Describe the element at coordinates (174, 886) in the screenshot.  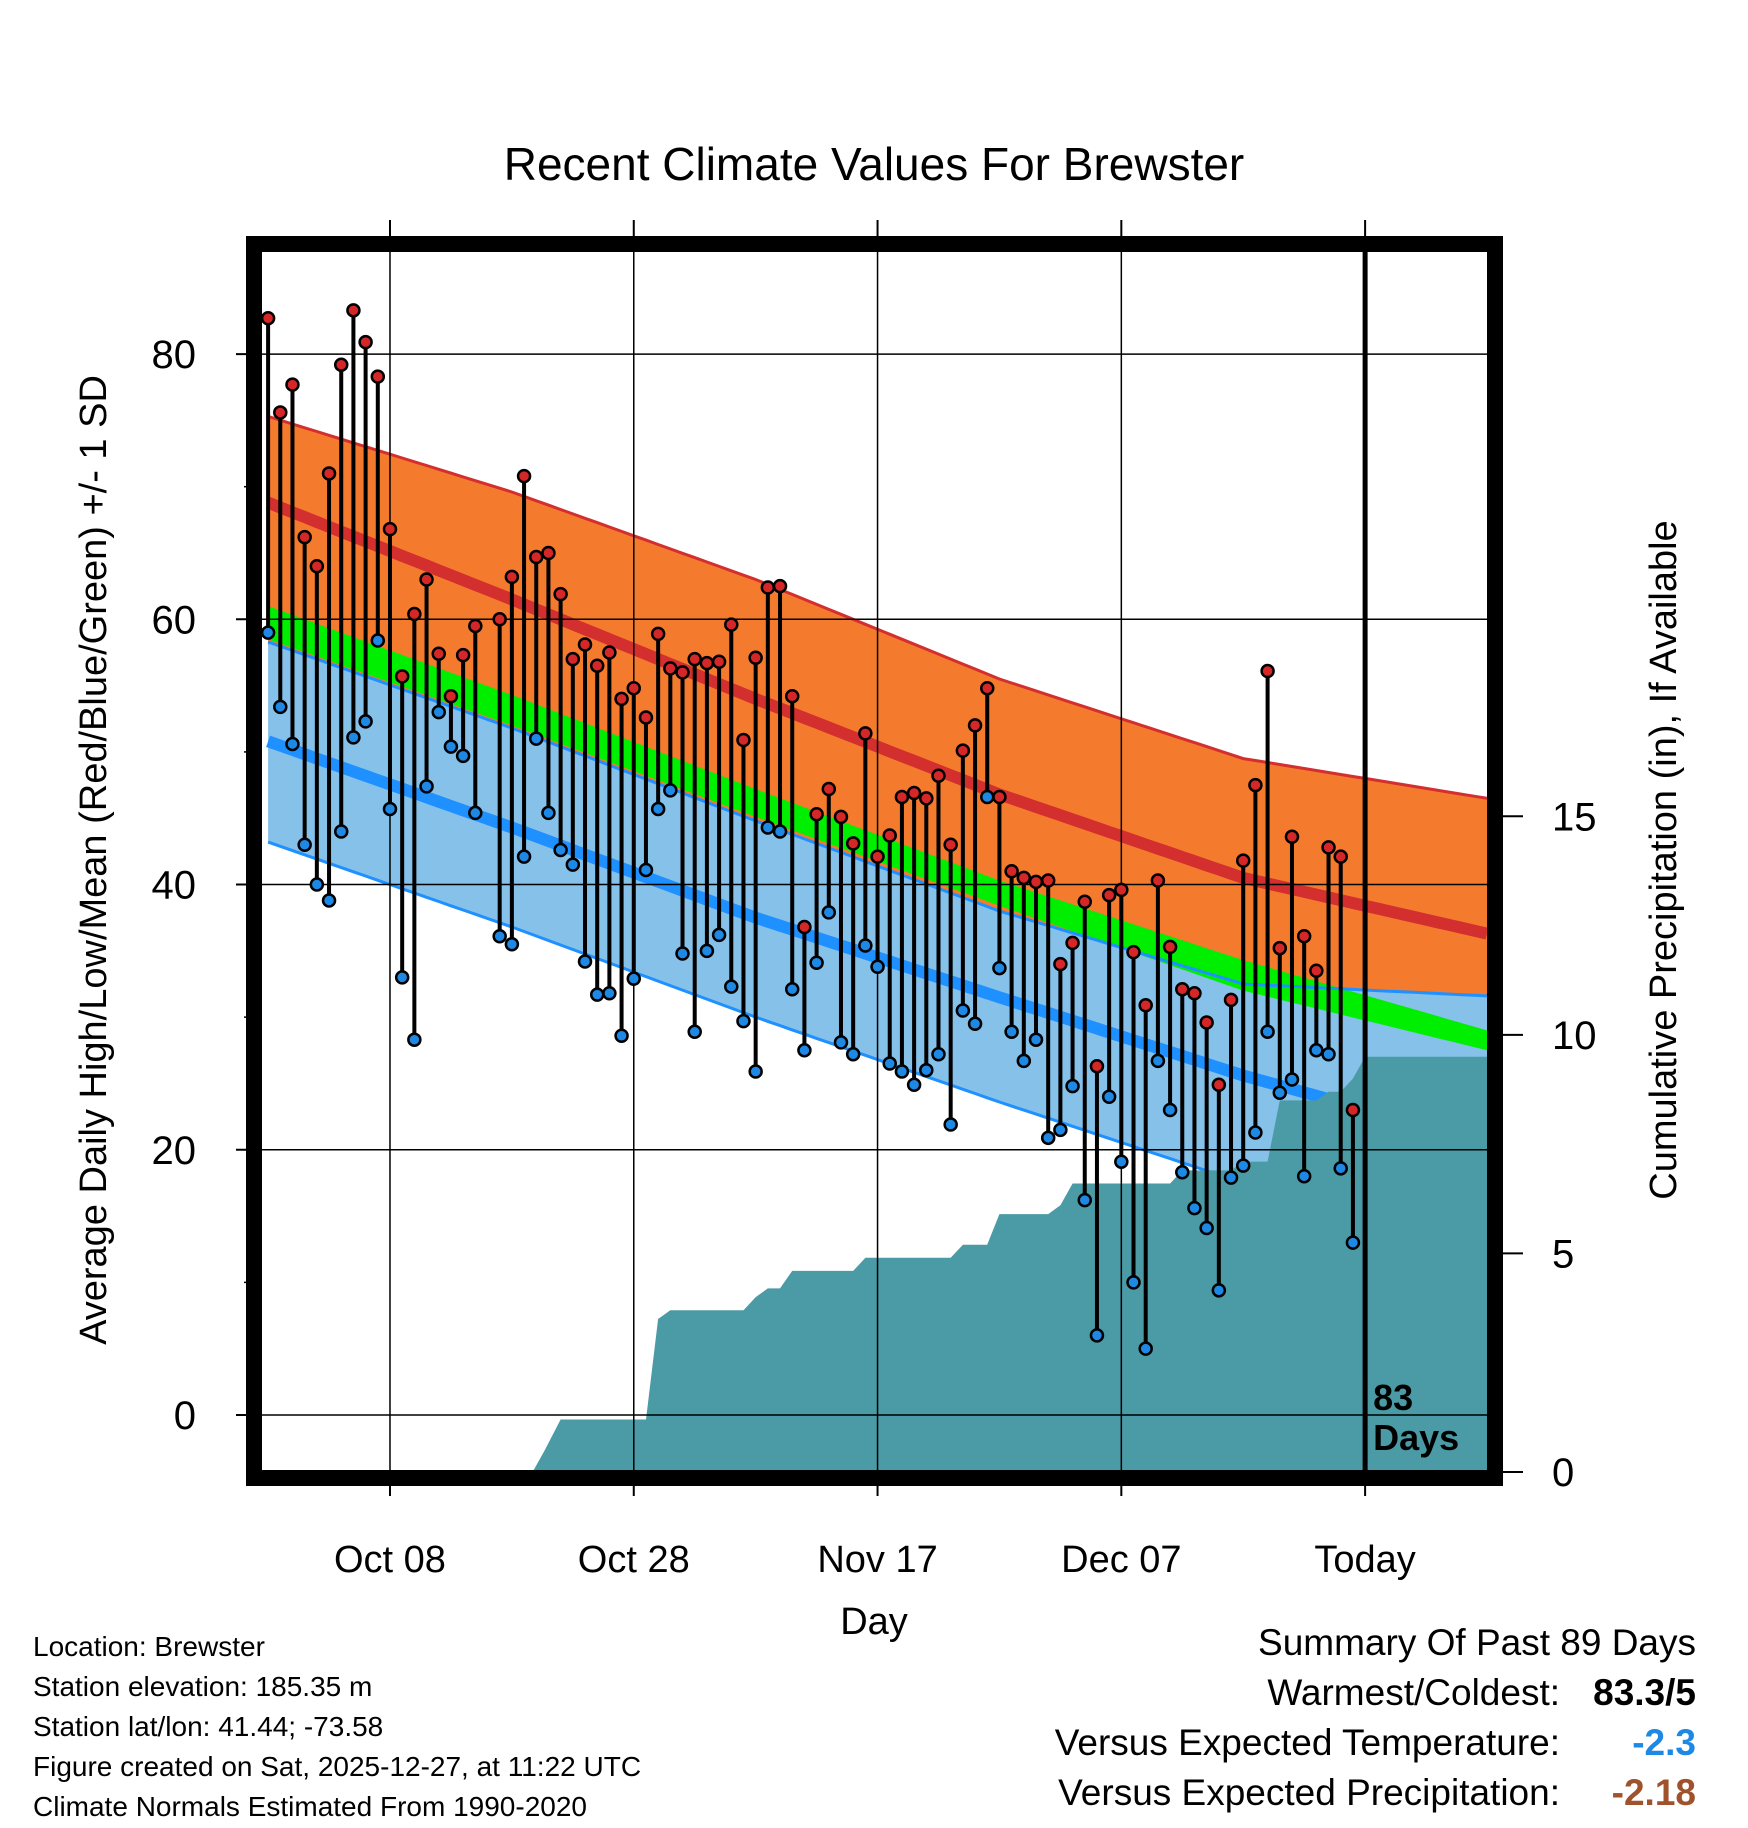
I see `y-tick-label: 40` at that location.